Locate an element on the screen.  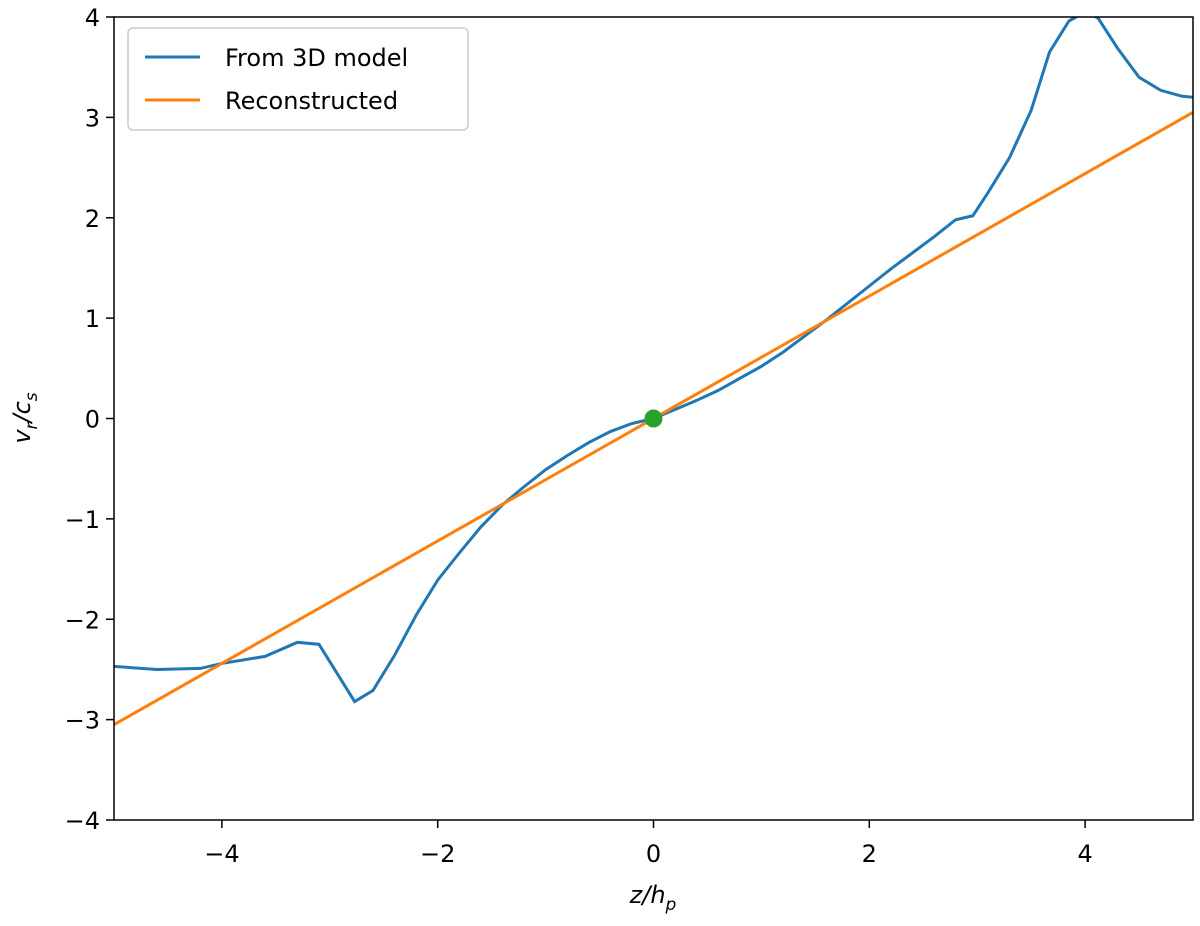
y-tick-label: 2 is located at coordinates (92, 219).